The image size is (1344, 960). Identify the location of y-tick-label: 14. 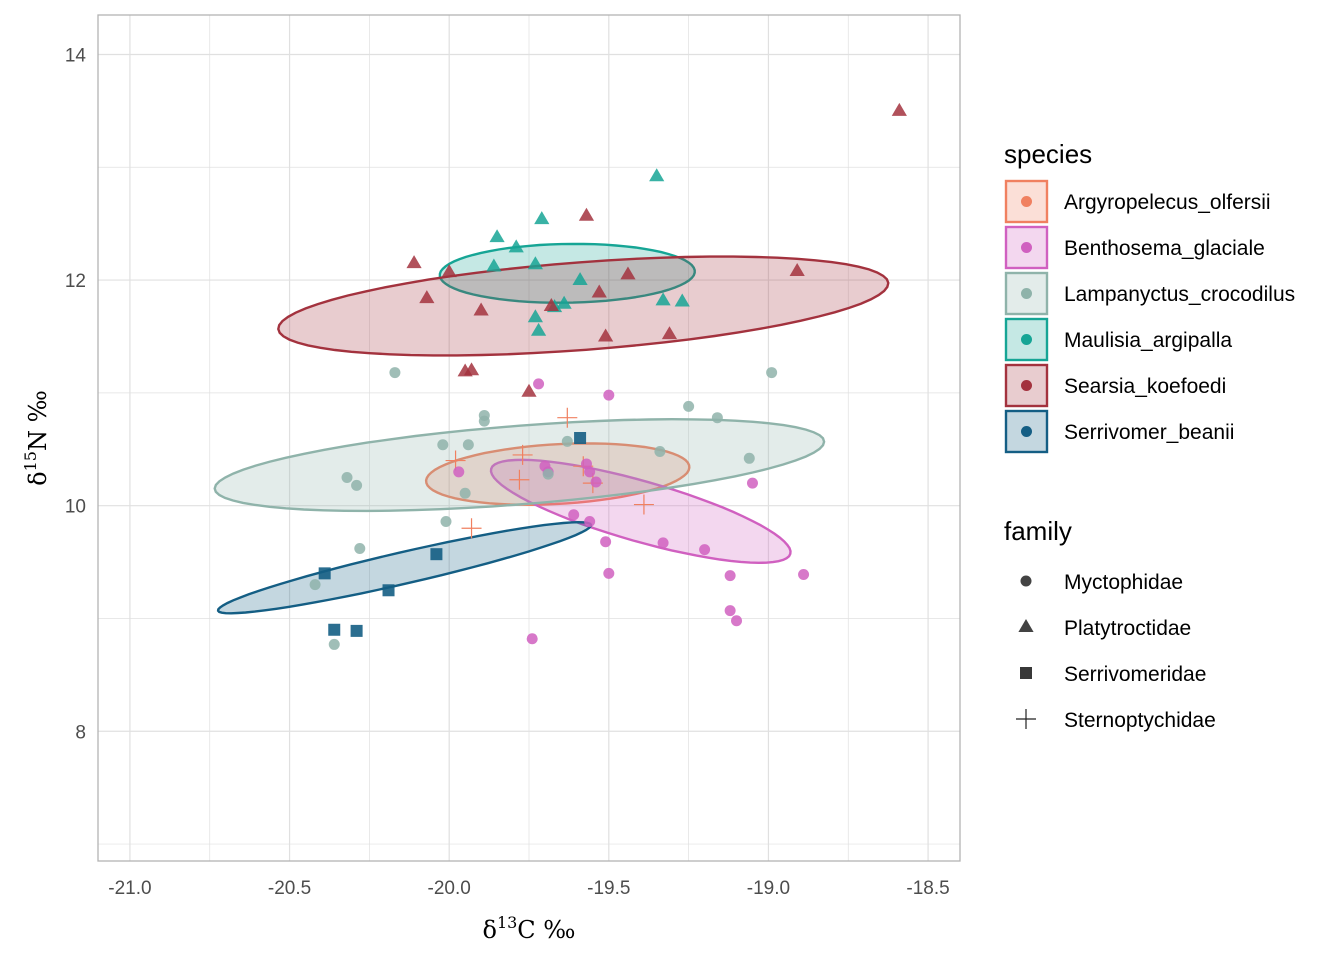
(76, 55).